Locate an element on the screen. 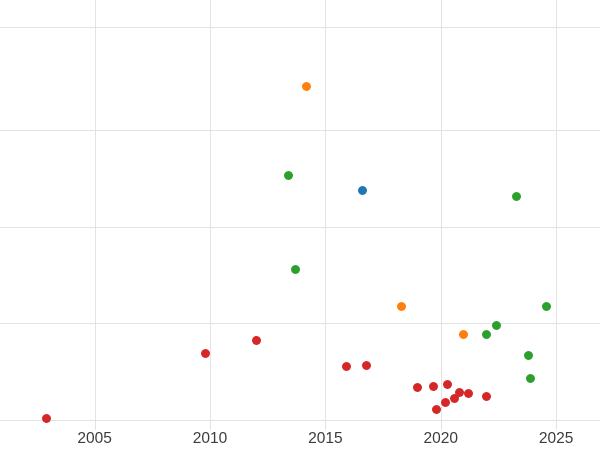 This screenshot has height=450, width=600. x-tick-label: 2025 is located at coordinates (556, 438).